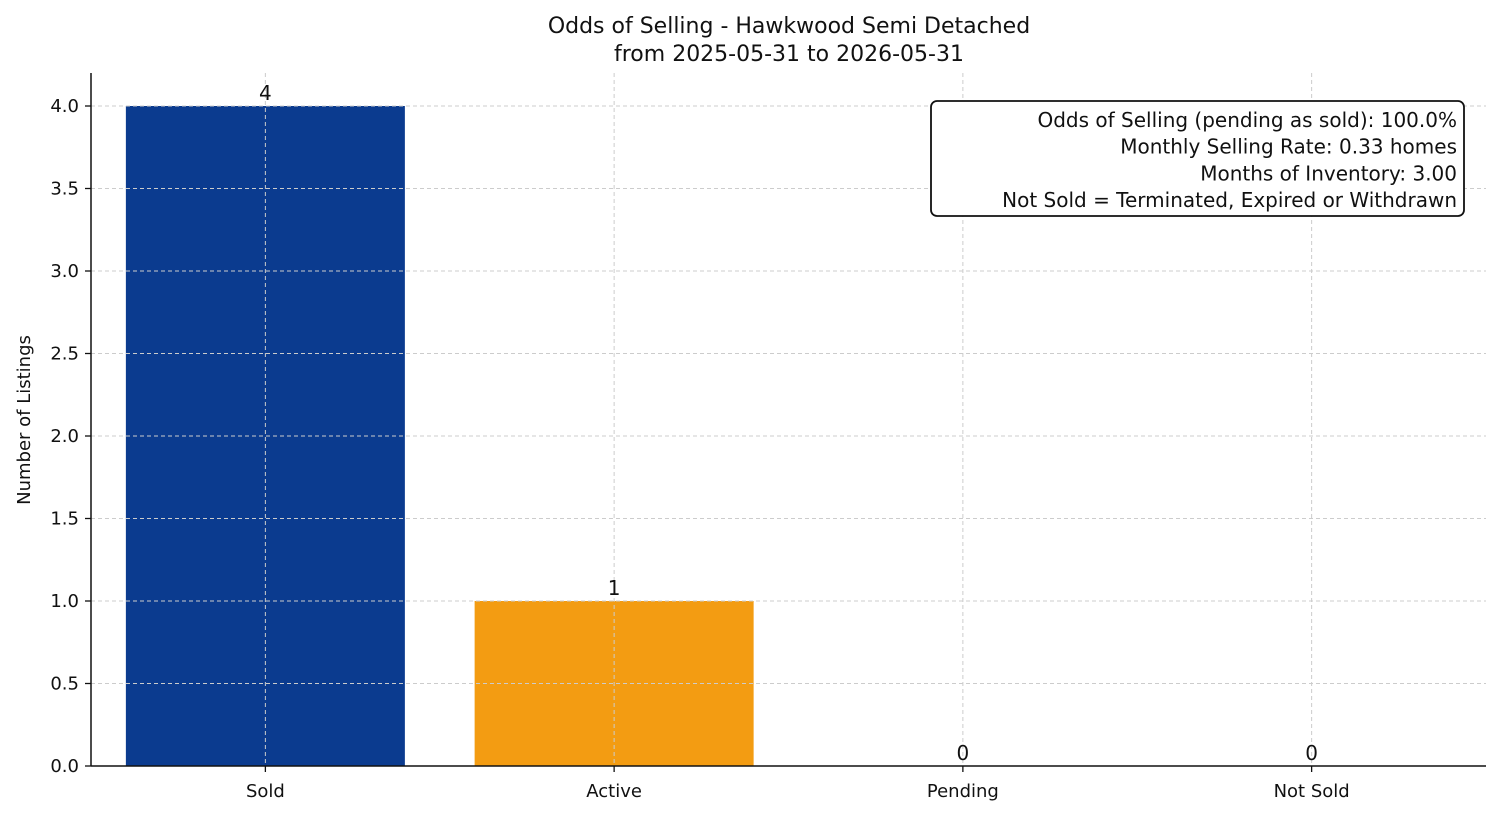 The width and height of the screenshot is (1501, 816). Describe the element at coordinates (265, 93) in the screenshot. I see `bar-value-label: 4` at that location.